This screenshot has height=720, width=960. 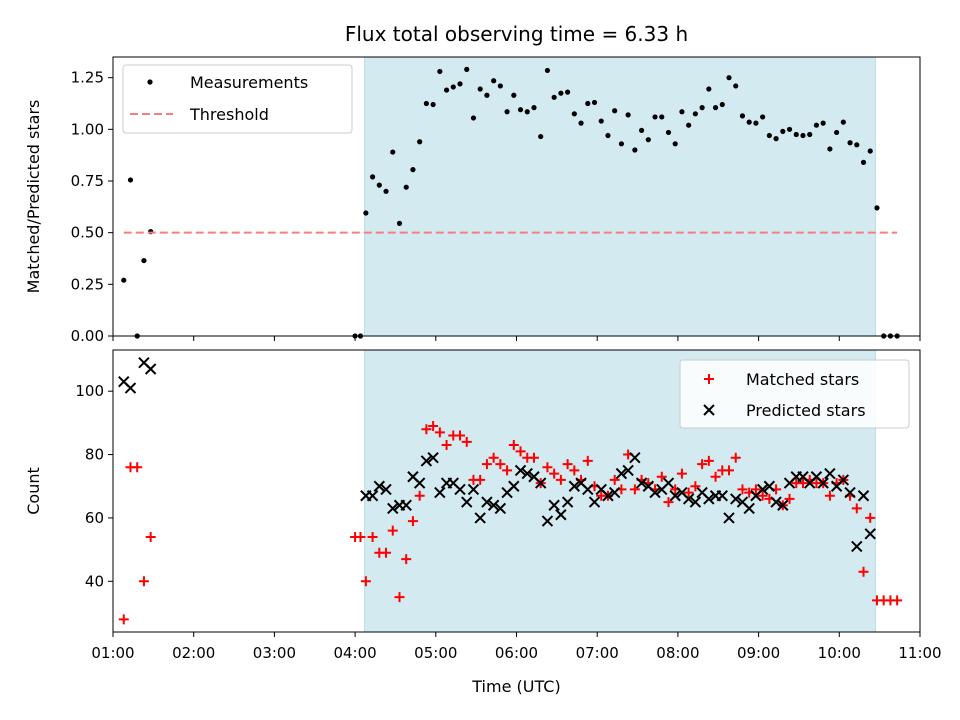 What do you see at coordinates (89, 391) in the screenshot?
I see `y-tick-label: 100` at bounding box center [89, 391].